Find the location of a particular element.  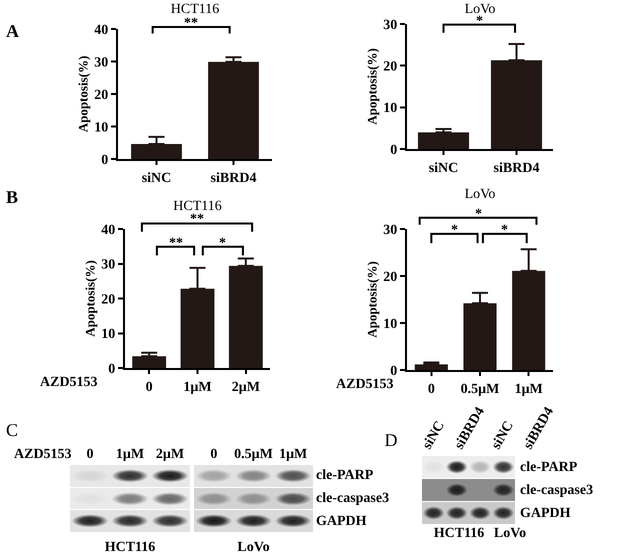

category-label: 2μM is located at coordinates (170, 454).